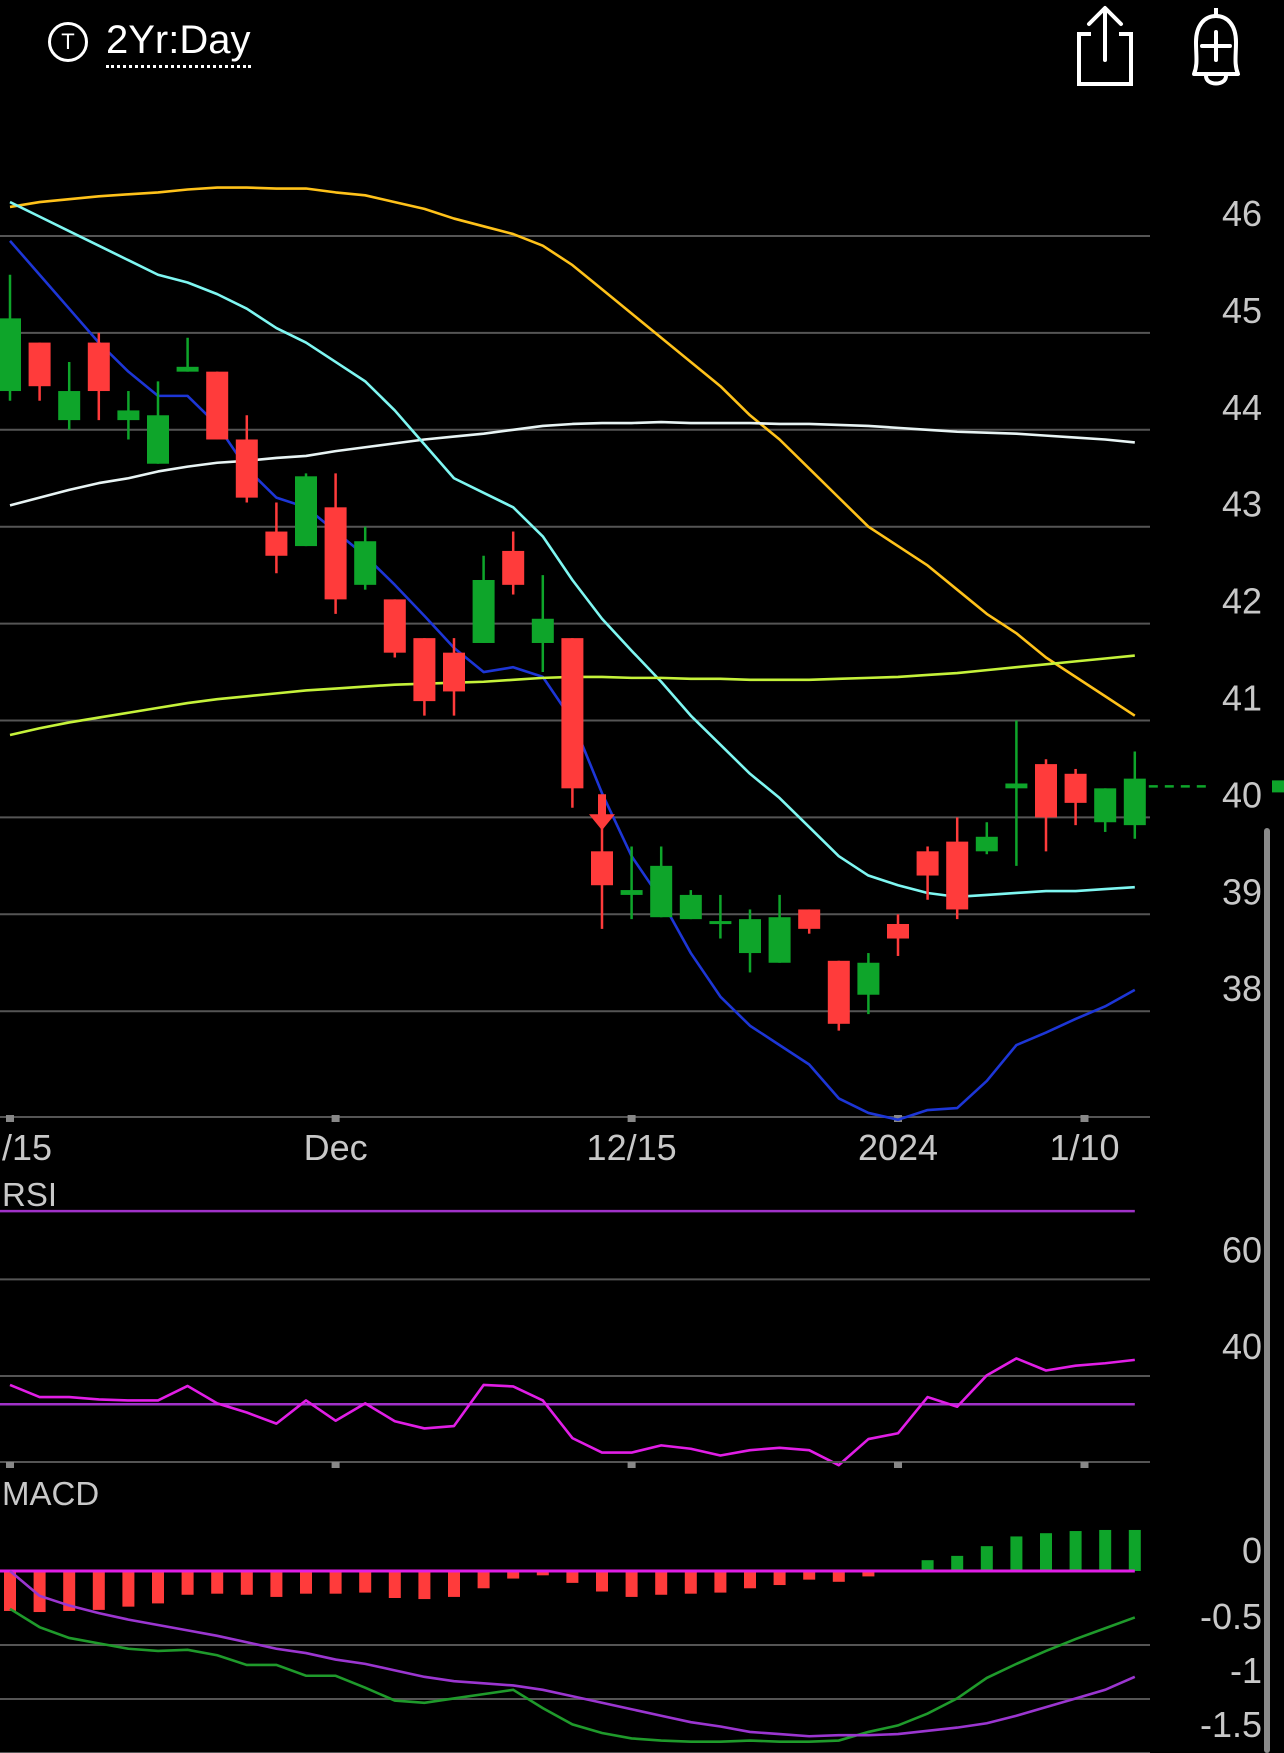 The image size is (1284, 1753). I want to click on price-axis-label: 46, so click(1242, 213).